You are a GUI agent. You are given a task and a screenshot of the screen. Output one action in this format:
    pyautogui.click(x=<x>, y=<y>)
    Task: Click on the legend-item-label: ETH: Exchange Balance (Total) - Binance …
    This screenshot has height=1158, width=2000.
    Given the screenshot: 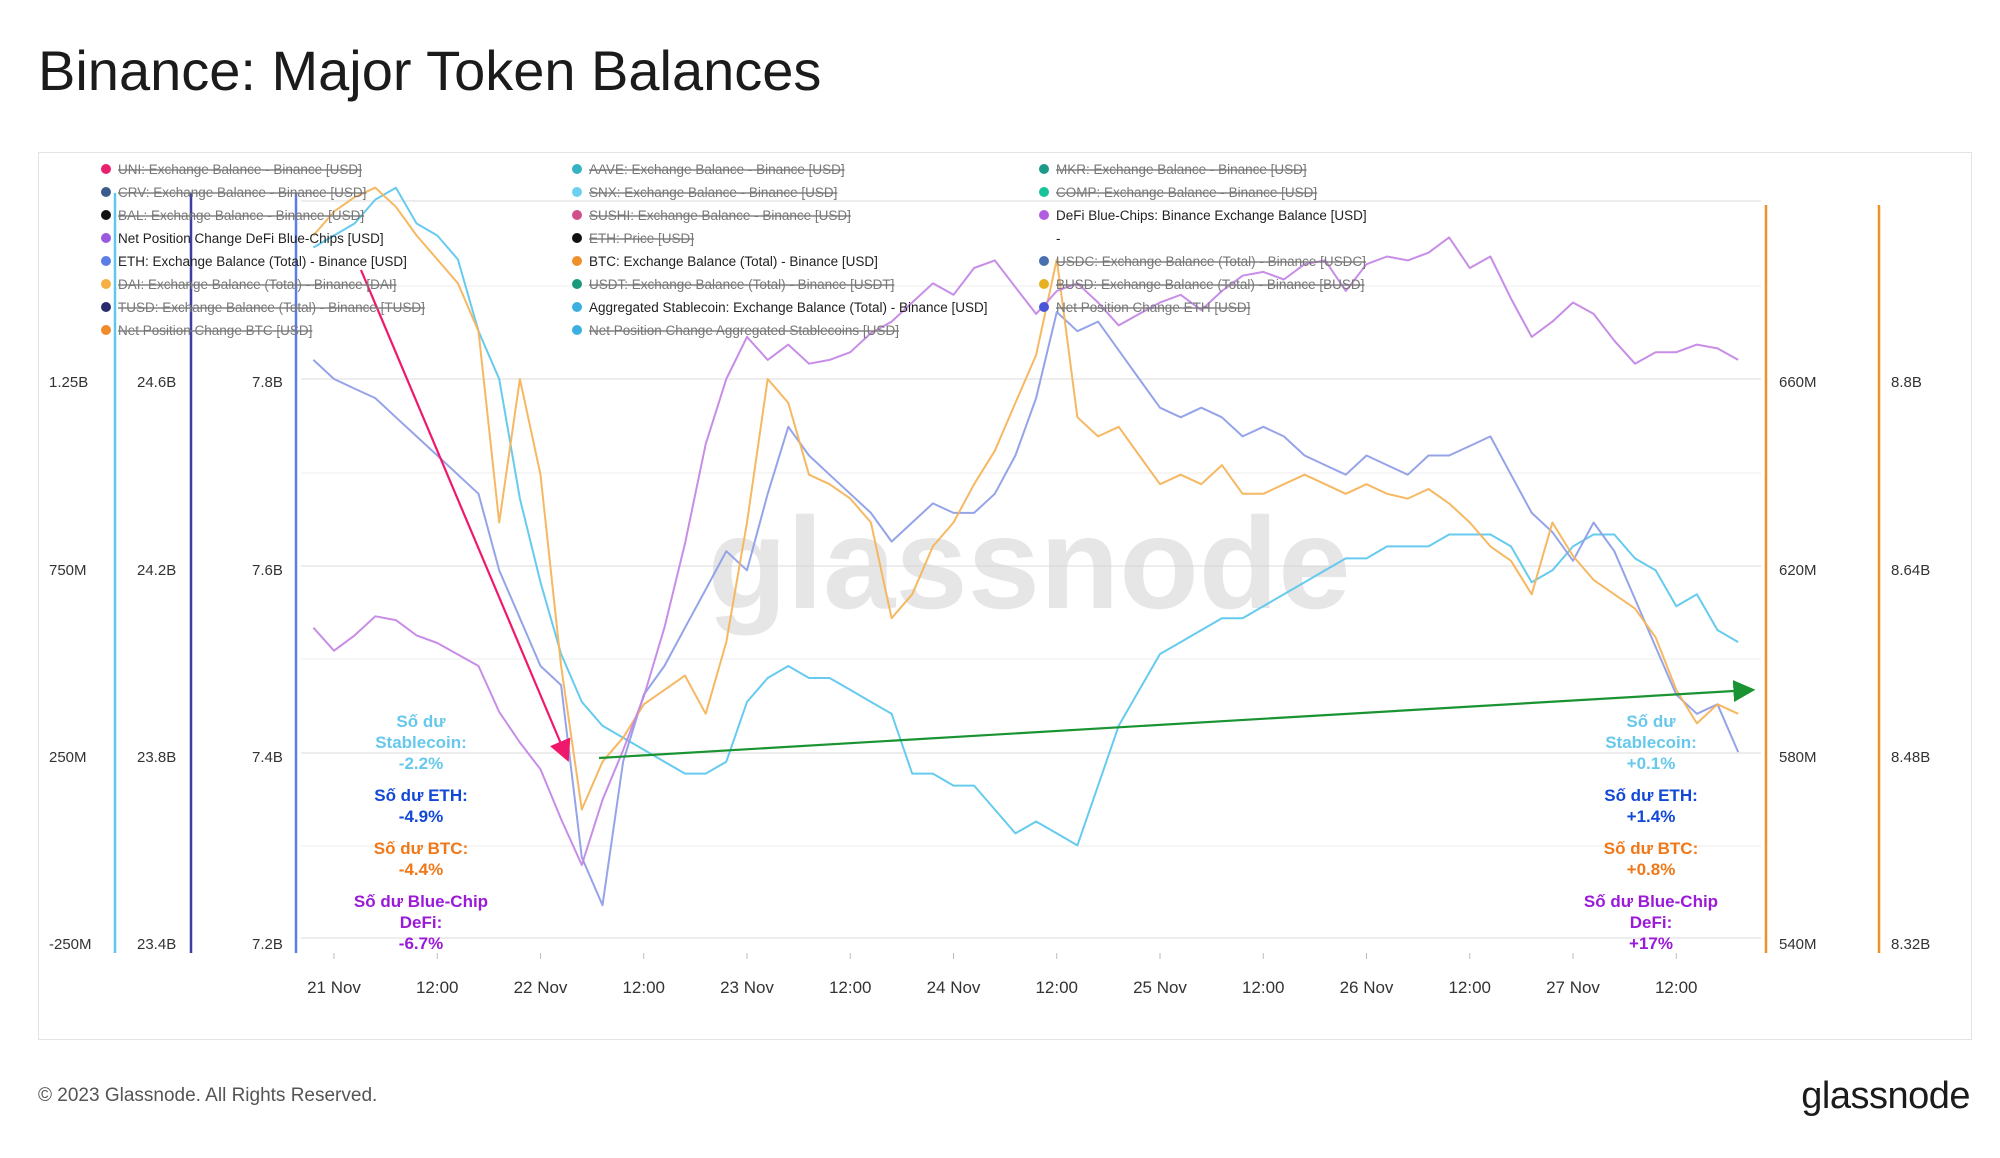 What is the action you would take?
    pyautogui.click(x=262, y=261)
    